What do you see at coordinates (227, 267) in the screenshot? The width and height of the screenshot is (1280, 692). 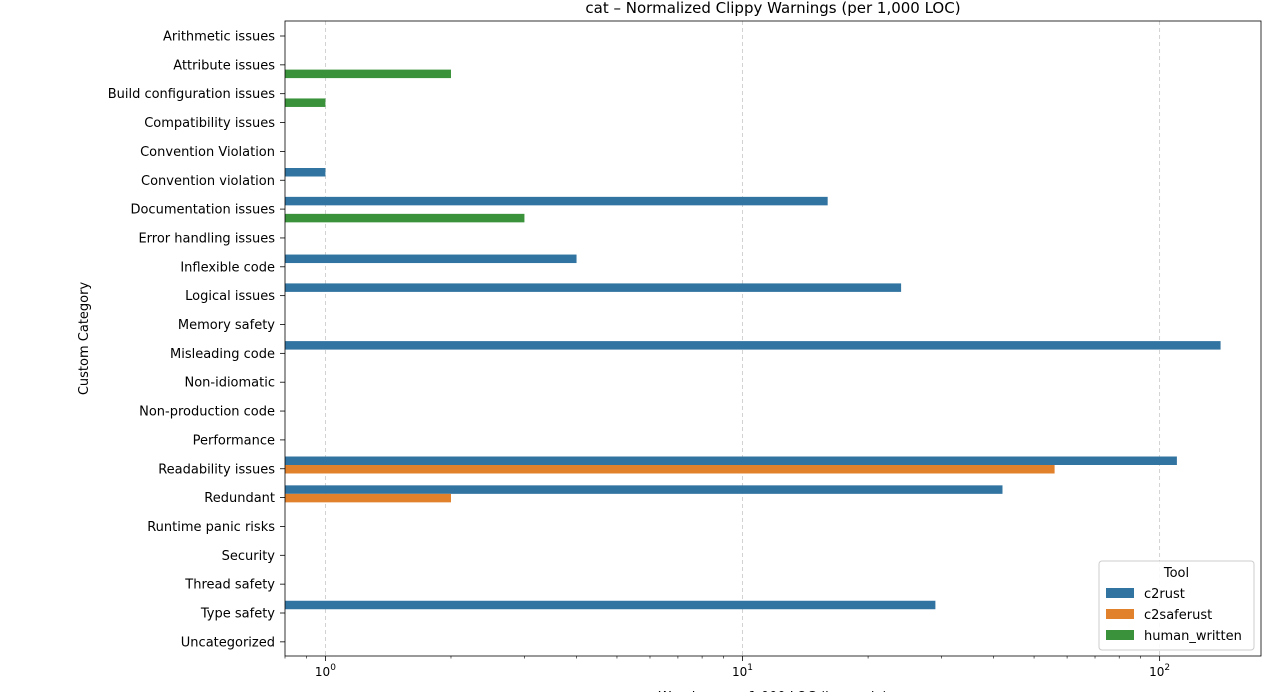 I see `y-tick-label-inflexible-code: Inflexible code` at bounding box center [227, 267].